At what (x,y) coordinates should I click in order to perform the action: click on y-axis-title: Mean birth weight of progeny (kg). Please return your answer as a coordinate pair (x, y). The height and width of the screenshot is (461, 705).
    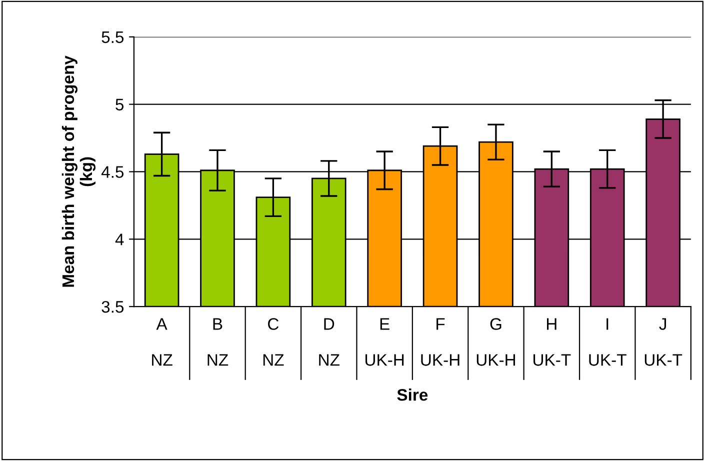
    Looking at the image, I should click on (79, 171).